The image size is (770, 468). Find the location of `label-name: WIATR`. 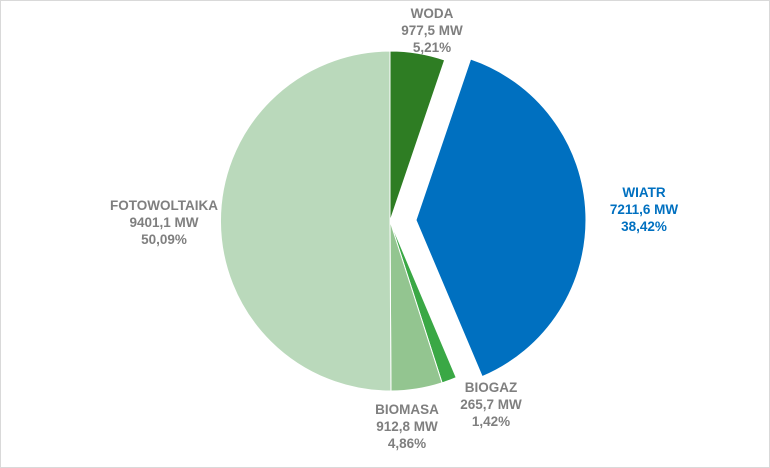

label-name: WIATR is located at coordinates (643, 192).